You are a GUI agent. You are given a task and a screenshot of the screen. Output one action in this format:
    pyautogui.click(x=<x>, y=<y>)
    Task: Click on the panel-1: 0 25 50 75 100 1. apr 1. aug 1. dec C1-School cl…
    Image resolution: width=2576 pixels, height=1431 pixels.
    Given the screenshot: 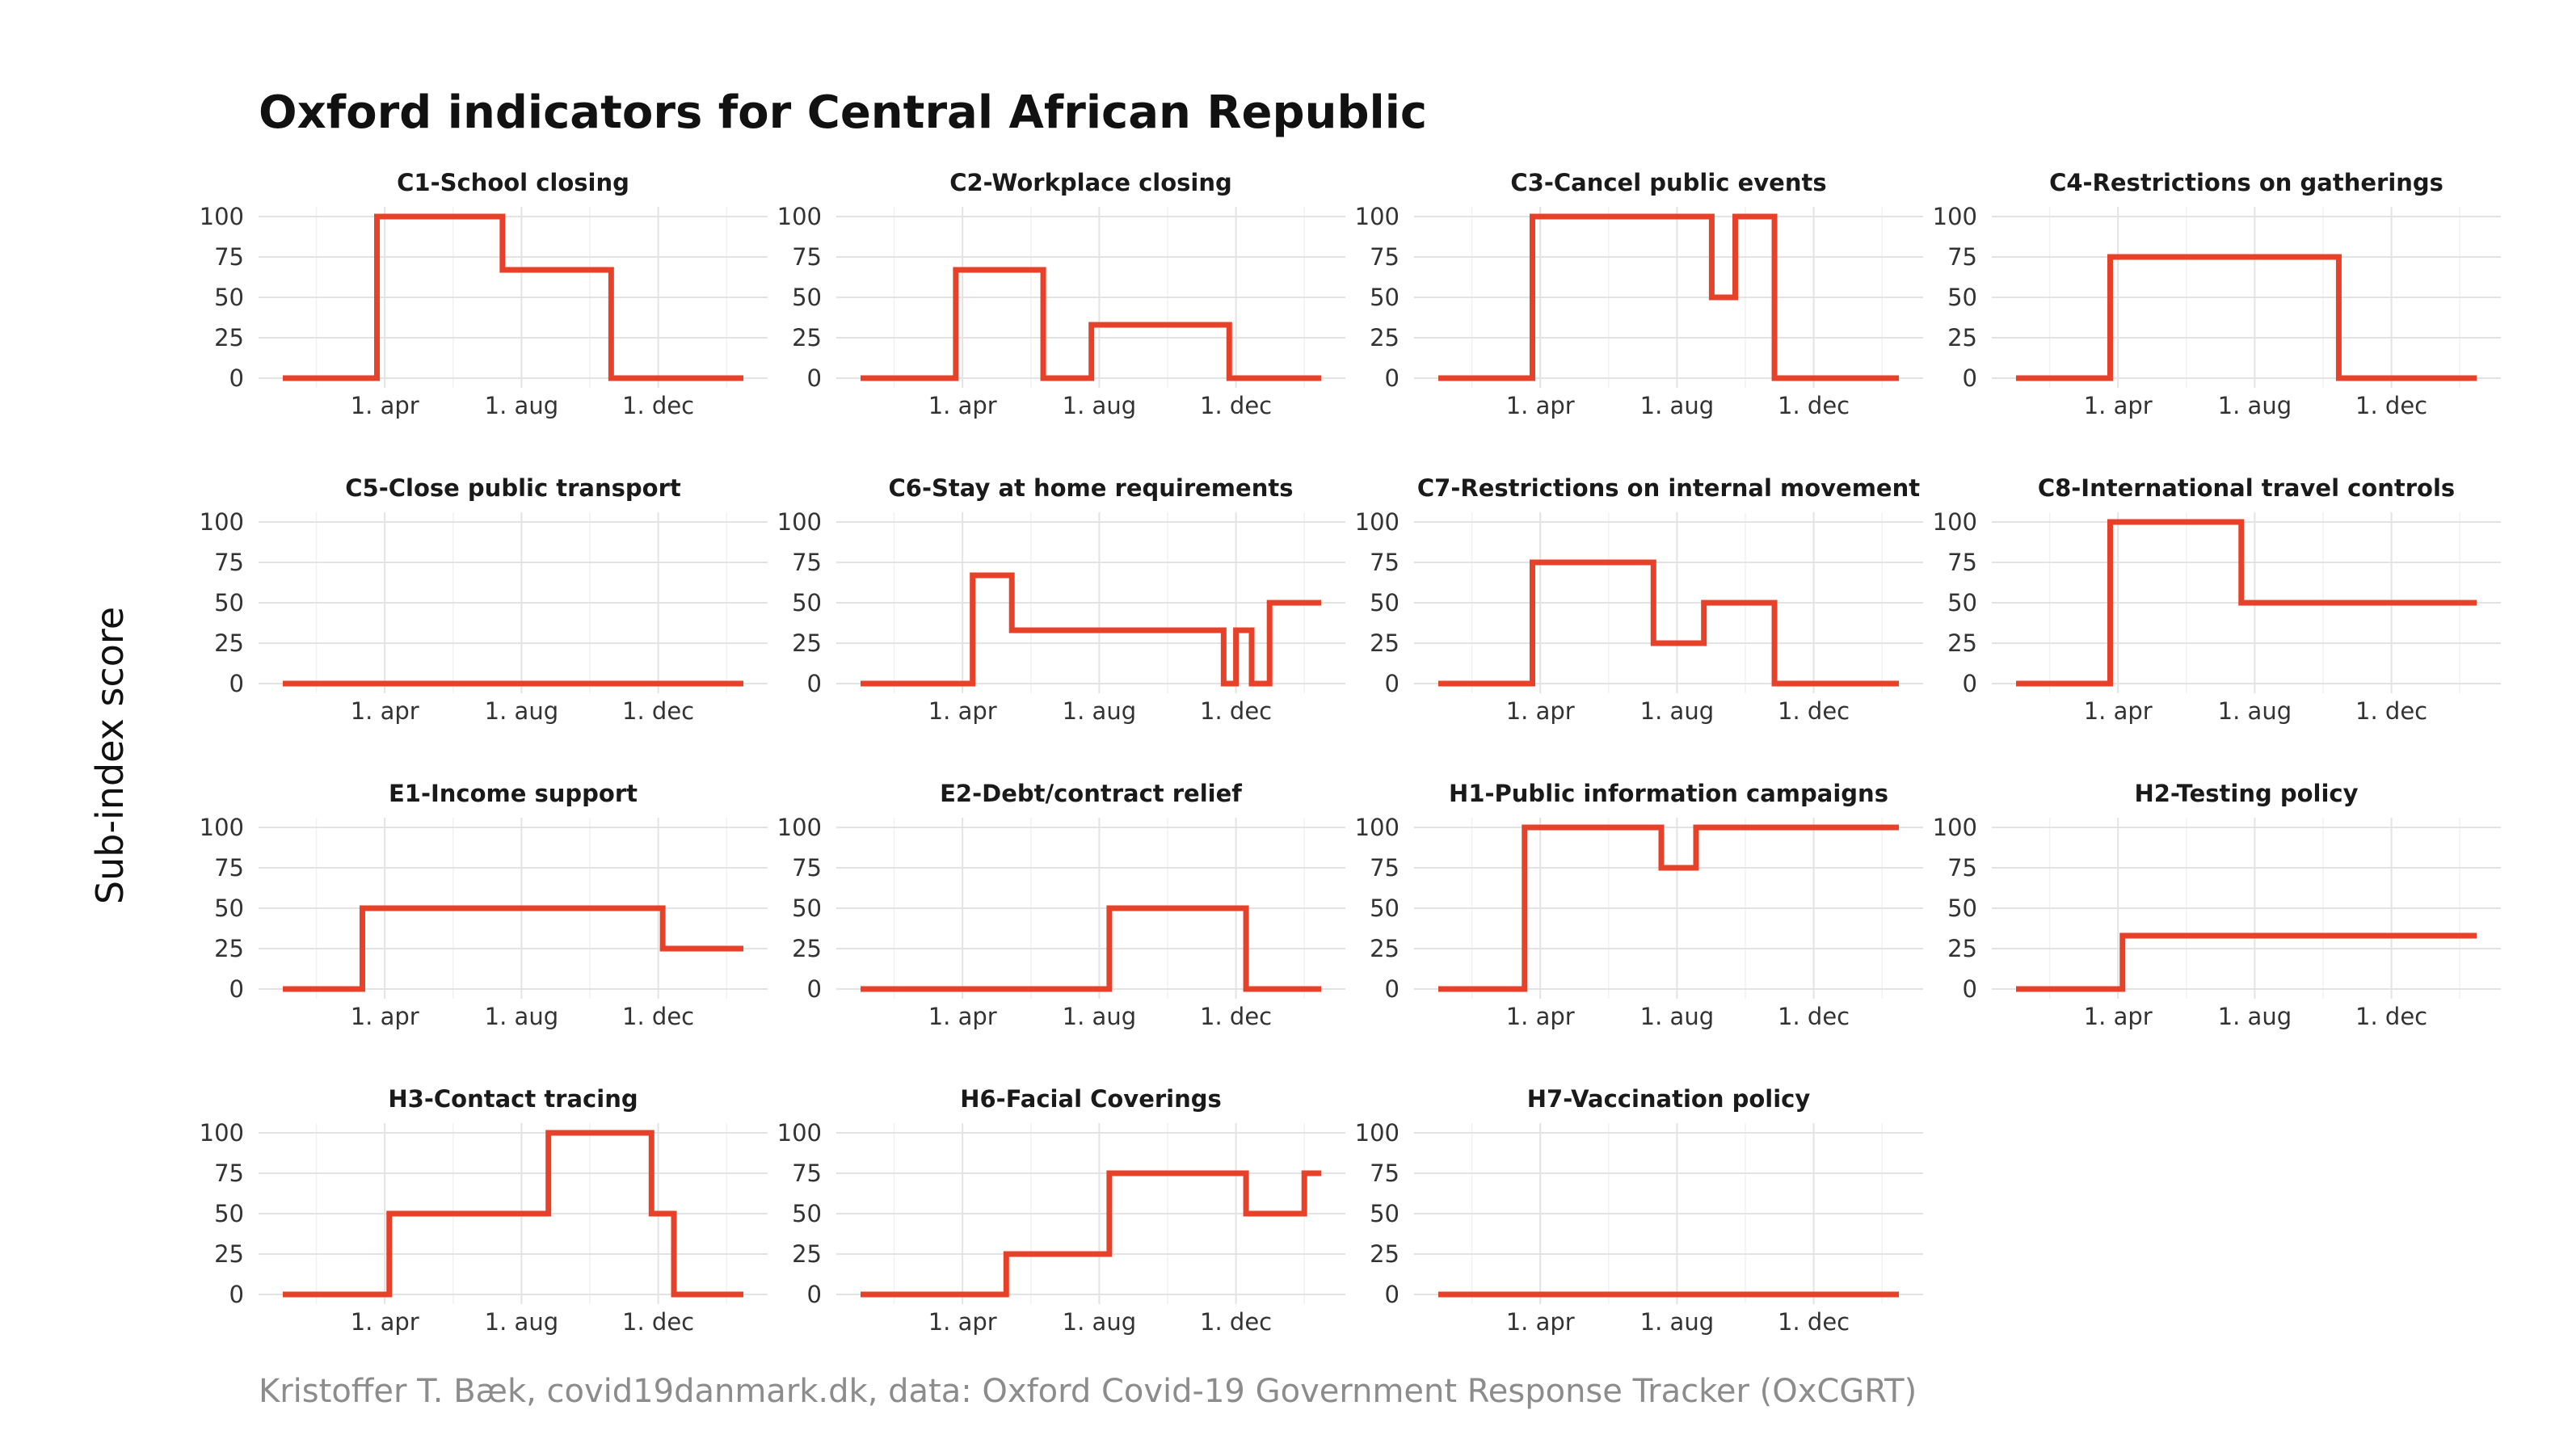 What is the action you would take?
    pyautogui.click(x=484, y=294)
    